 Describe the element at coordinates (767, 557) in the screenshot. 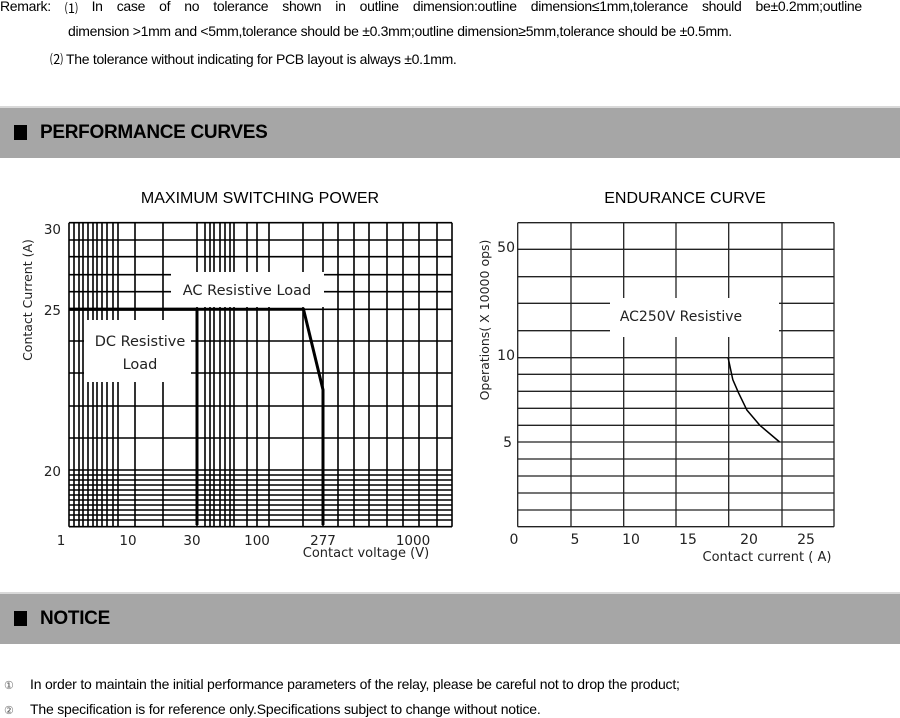

I see `x-axis-label: Contact current ( A)` at that location.